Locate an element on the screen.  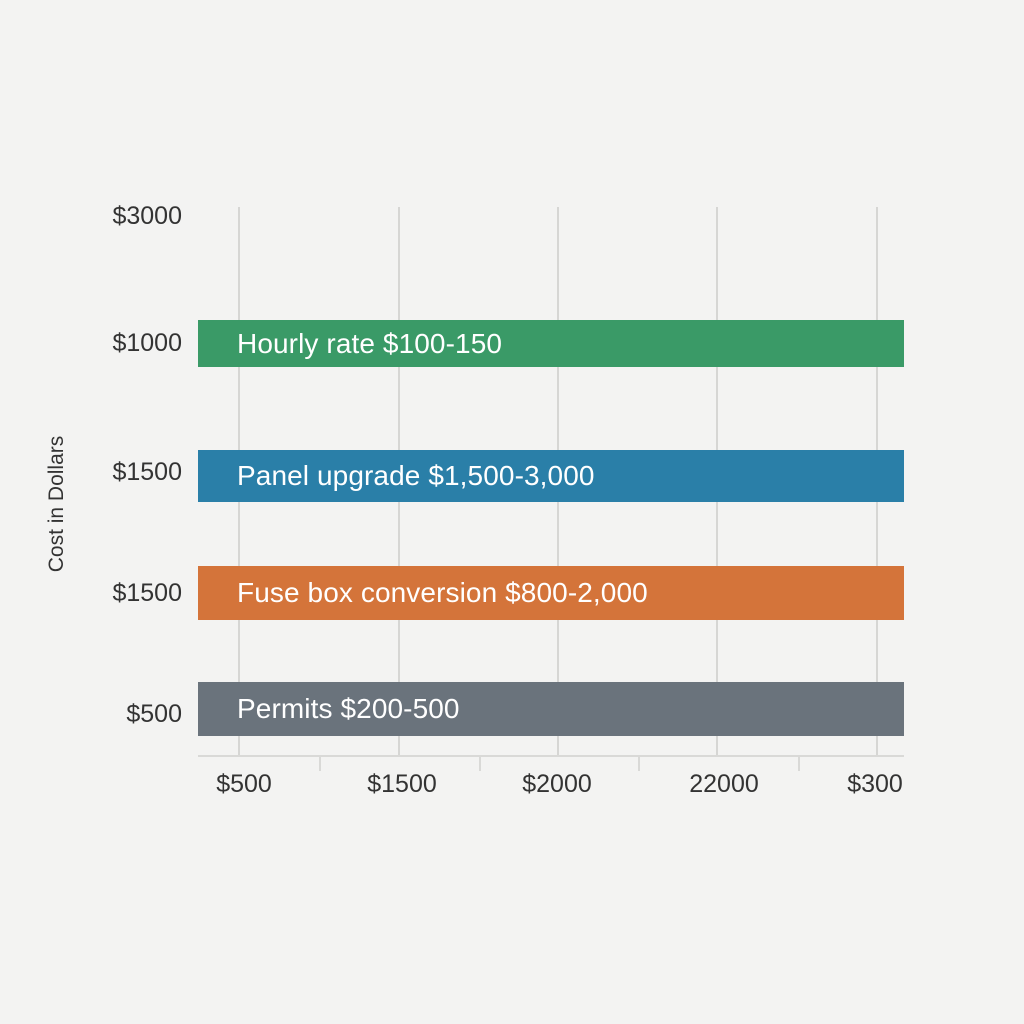
x-axis-line is located at coordinates (551, 756).